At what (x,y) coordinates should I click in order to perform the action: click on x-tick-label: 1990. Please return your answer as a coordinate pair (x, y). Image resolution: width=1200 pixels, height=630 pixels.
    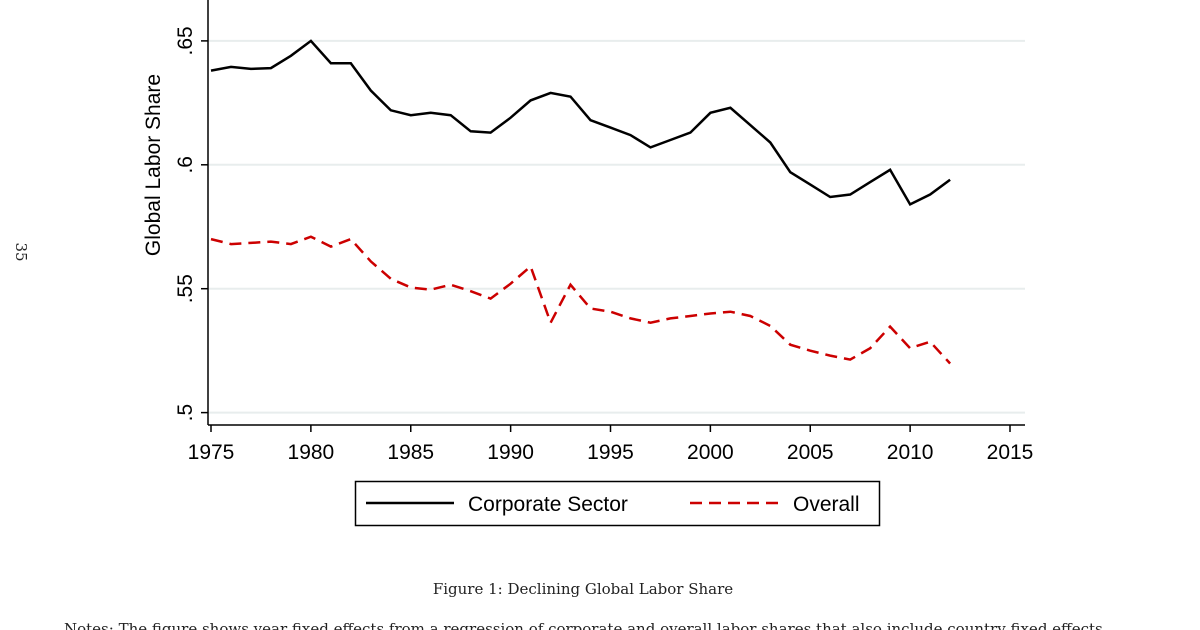
    Looking at the image, I should click on (510, 452).